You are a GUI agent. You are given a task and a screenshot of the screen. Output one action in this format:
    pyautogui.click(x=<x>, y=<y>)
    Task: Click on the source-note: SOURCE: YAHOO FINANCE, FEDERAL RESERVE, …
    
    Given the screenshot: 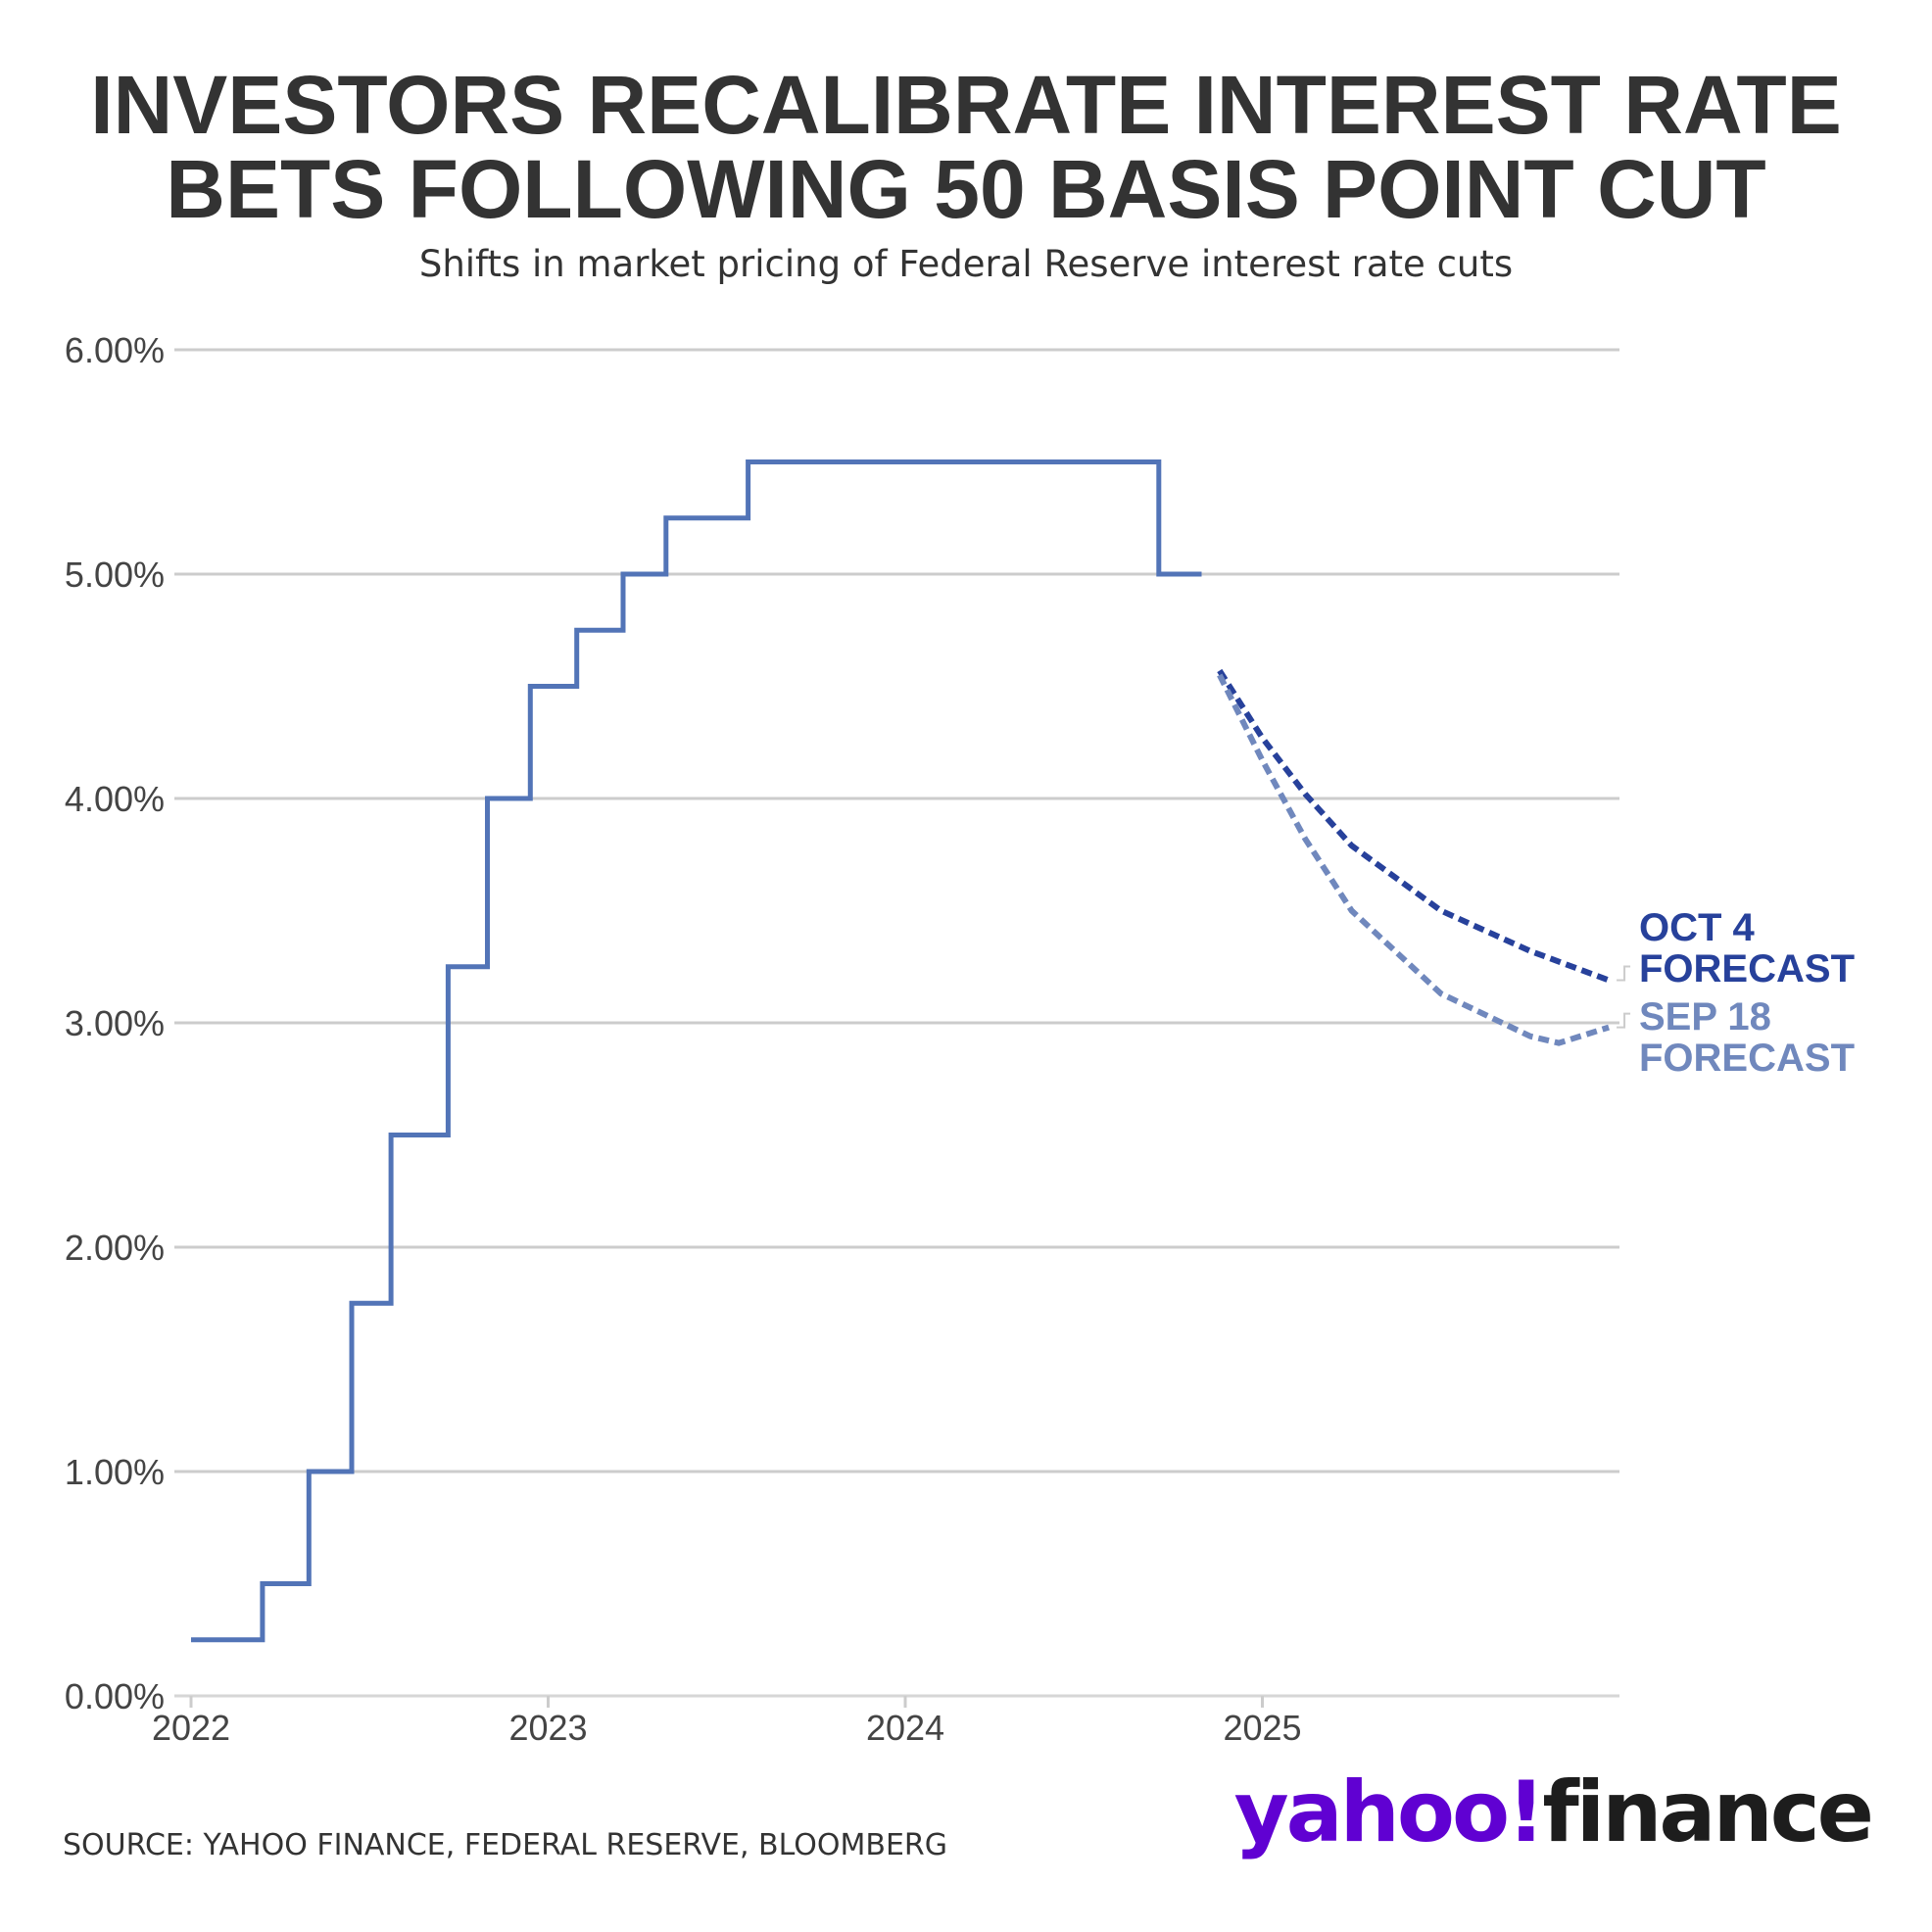 What is the action you would take?
    pyautogui.click(x=505, y=1845)
    